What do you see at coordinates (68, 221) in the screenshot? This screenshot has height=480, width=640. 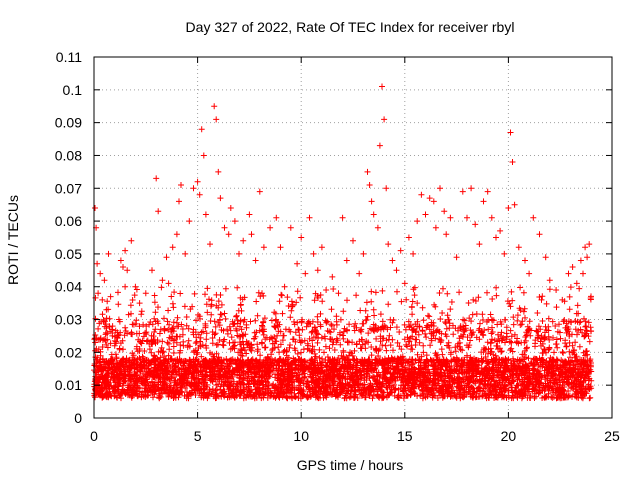 I see `y-tick-label: 0.06` at bounding box center [68, 221].